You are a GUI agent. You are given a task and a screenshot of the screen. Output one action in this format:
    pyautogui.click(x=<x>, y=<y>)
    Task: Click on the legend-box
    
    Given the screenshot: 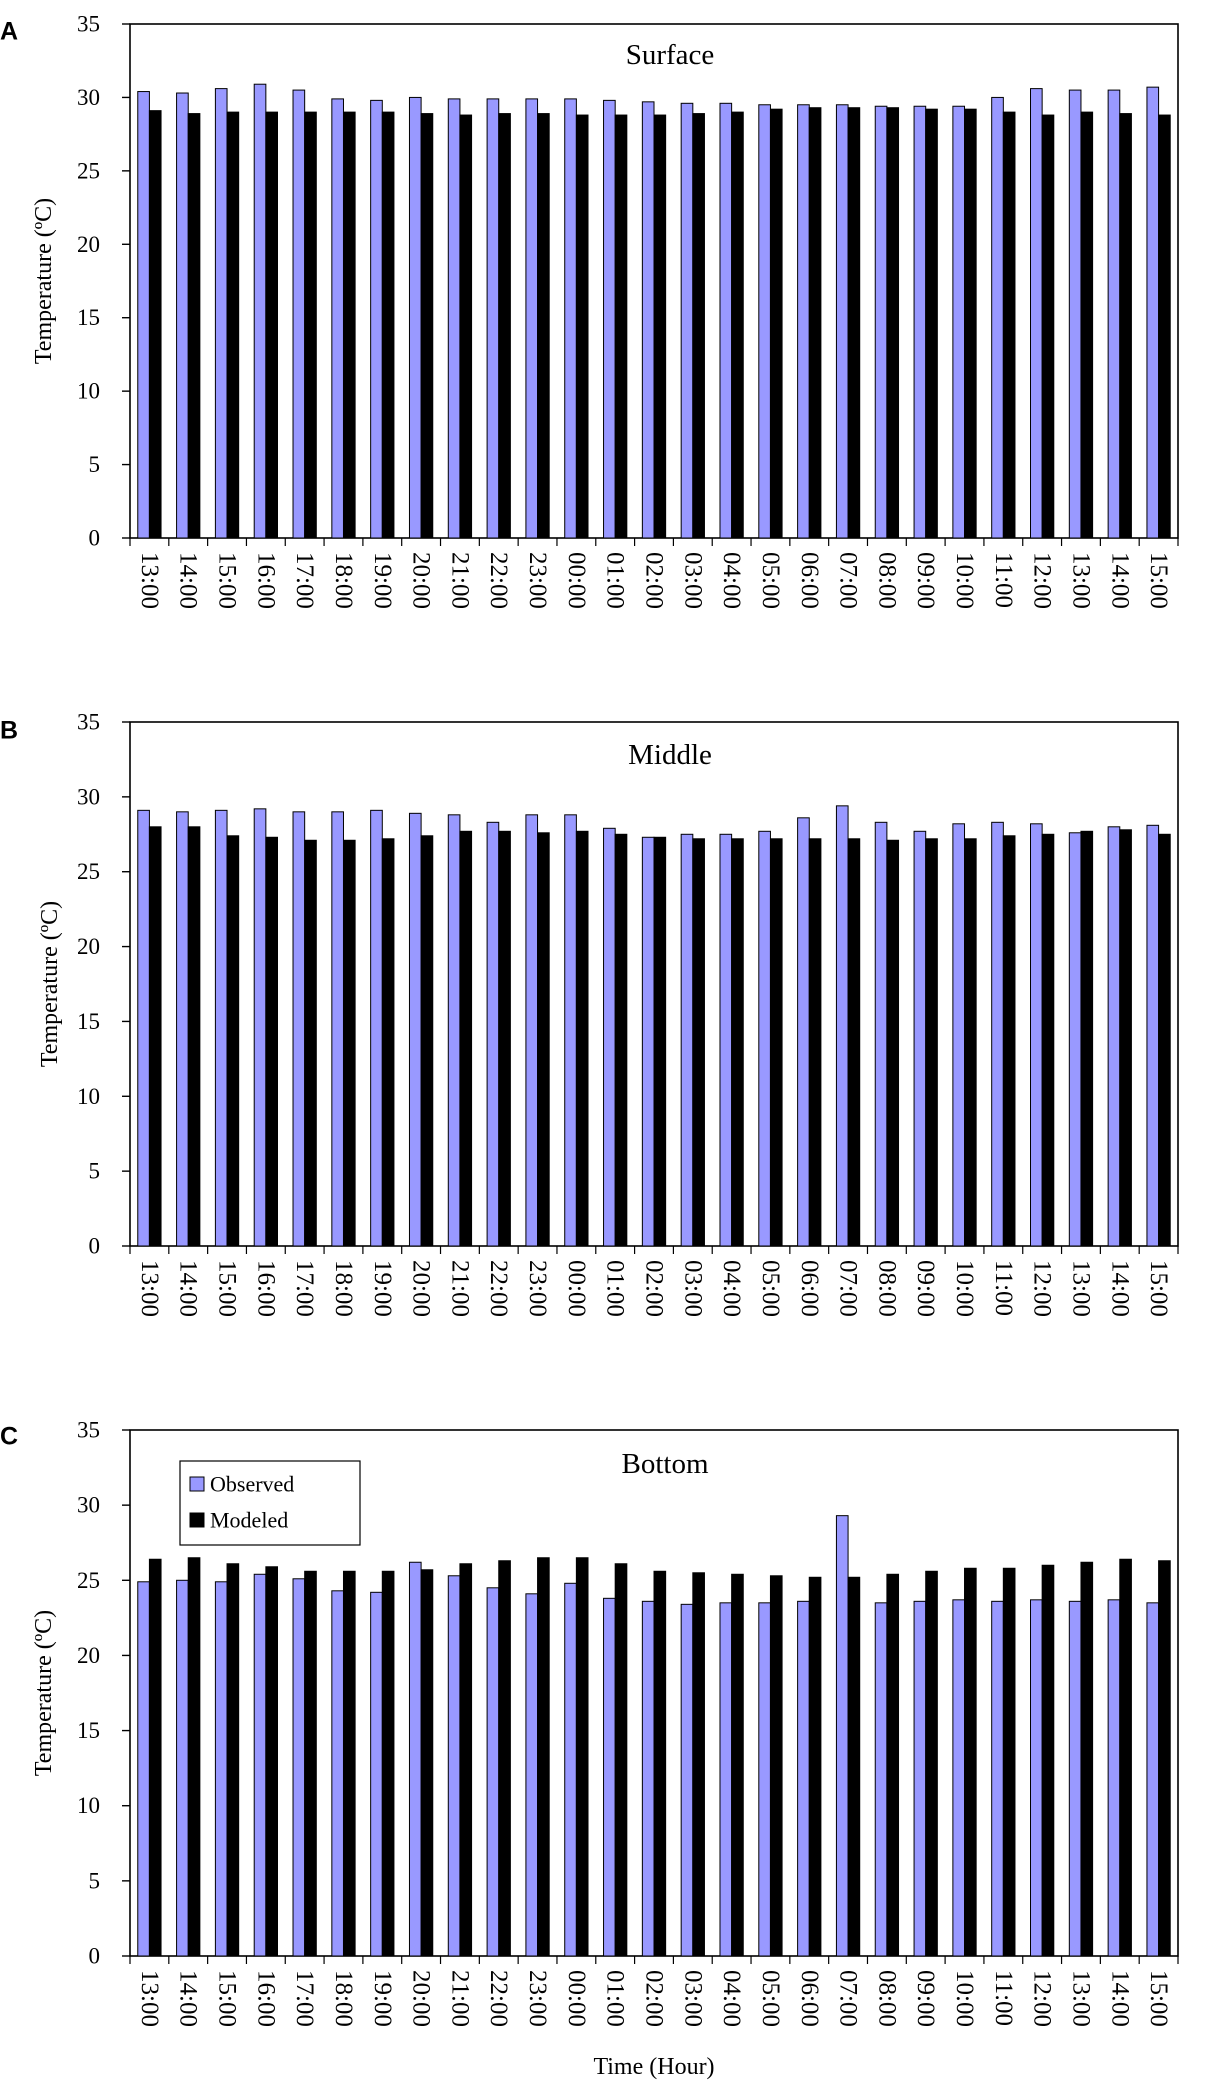 What is the action you would take?
    pyautogui.click(x=270, y=1503)
    